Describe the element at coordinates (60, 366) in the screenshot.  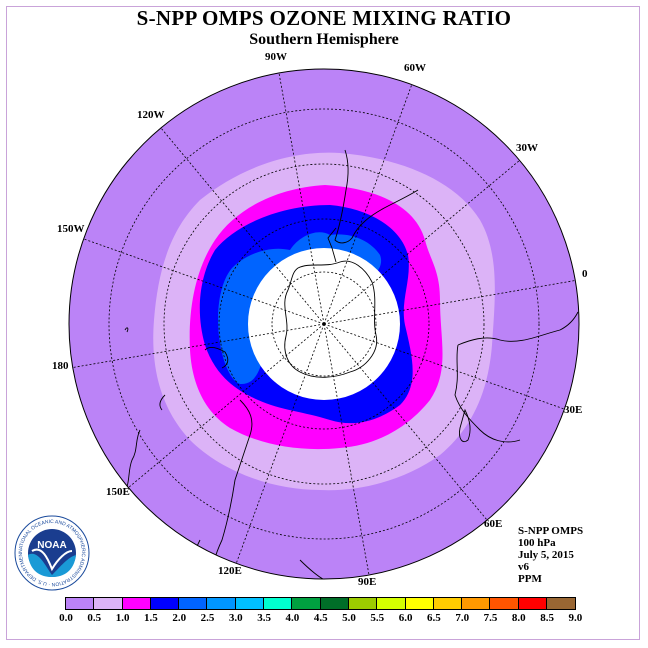
I see `longitude-label-180: 180` at that location.